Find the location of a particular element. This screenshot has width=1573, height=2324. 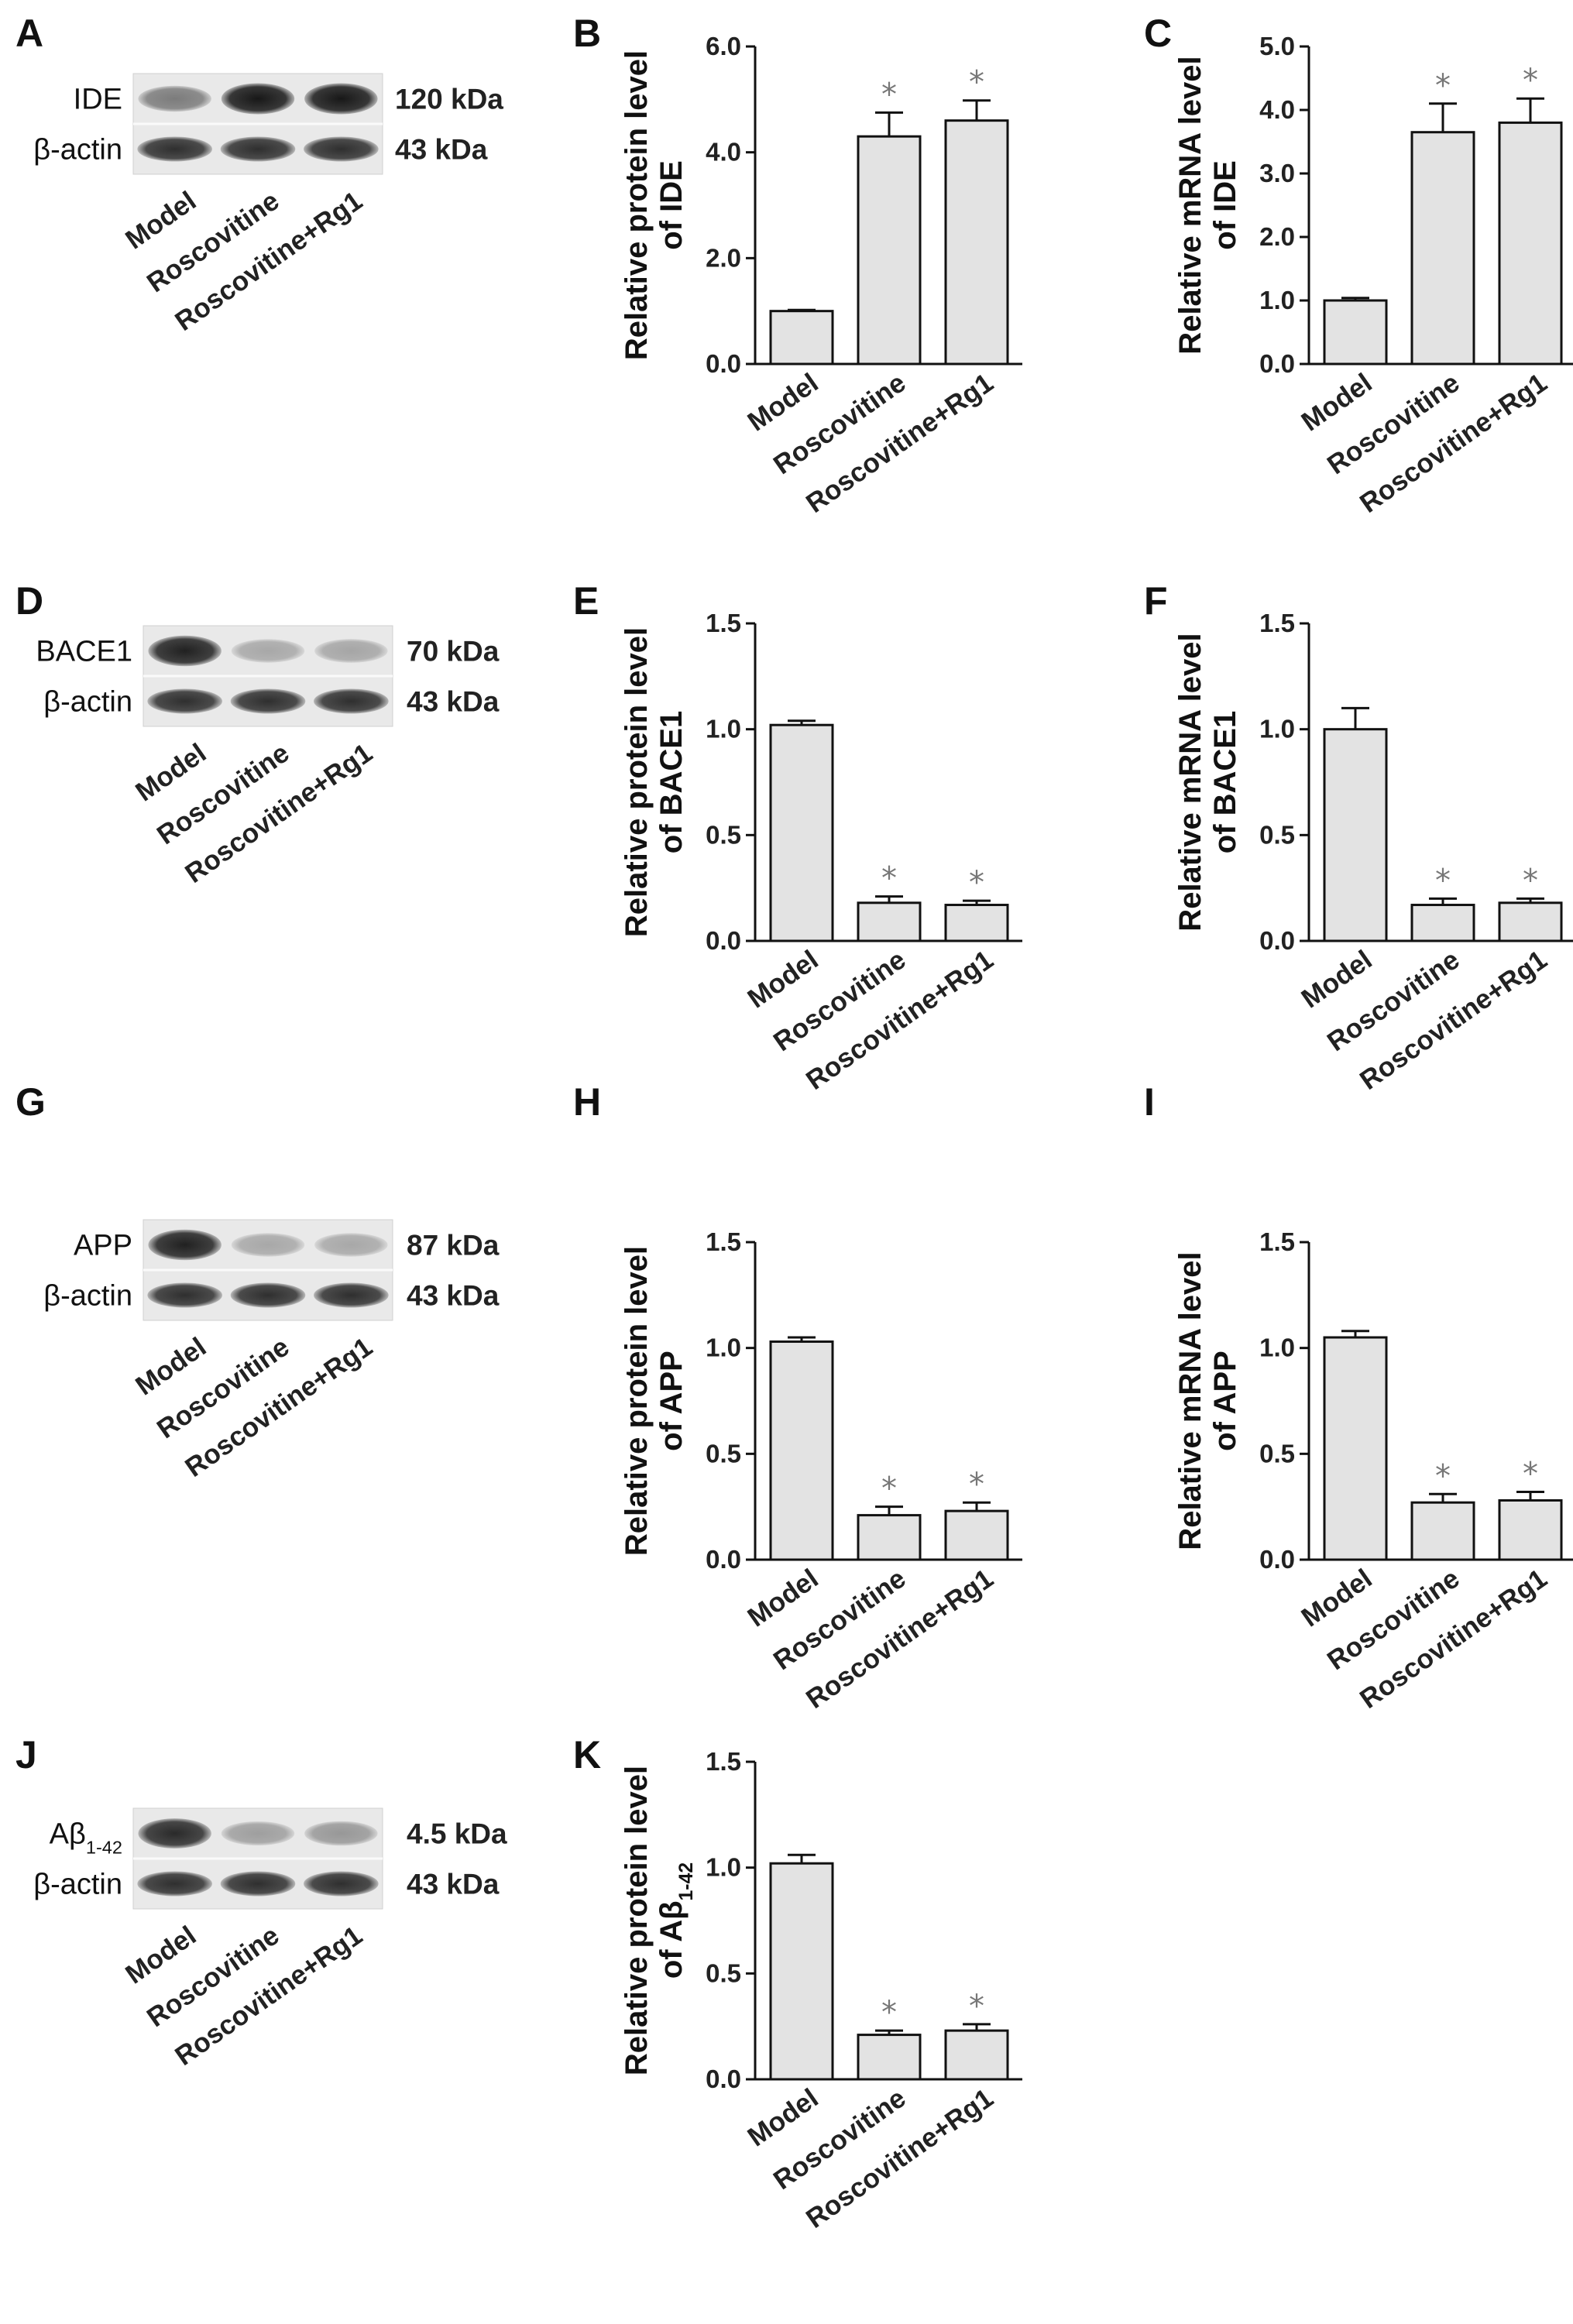

panel-label: B is located at coordinates (587, 33).